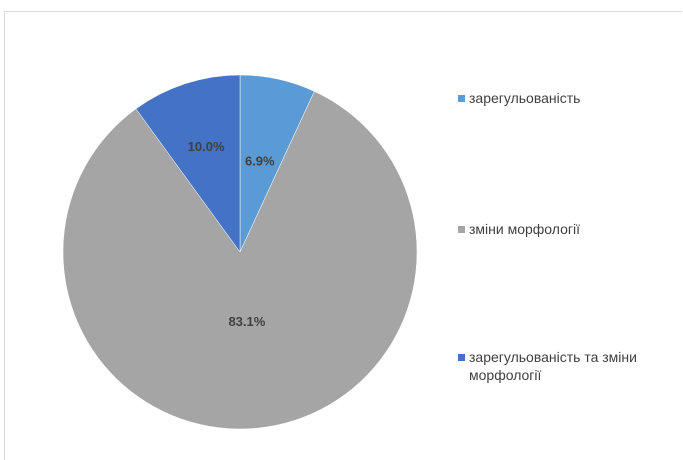  I want to click on legend-item-2: зміни морфології, so click(569, 229).